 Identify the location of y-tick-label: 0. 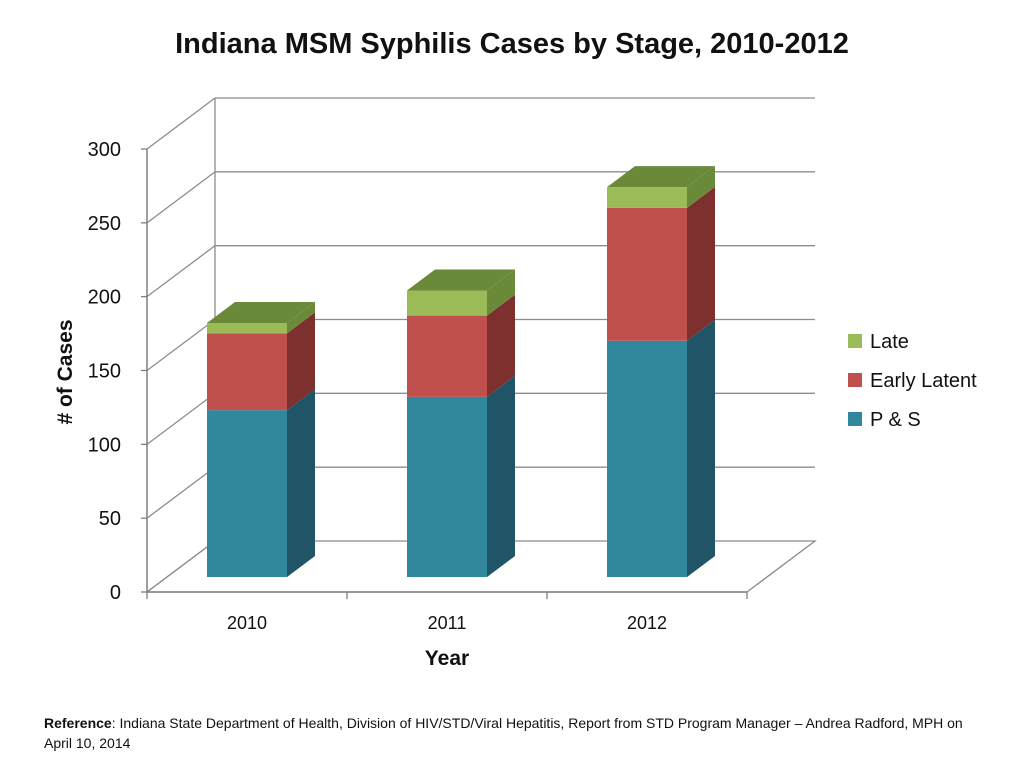
(115, 593).